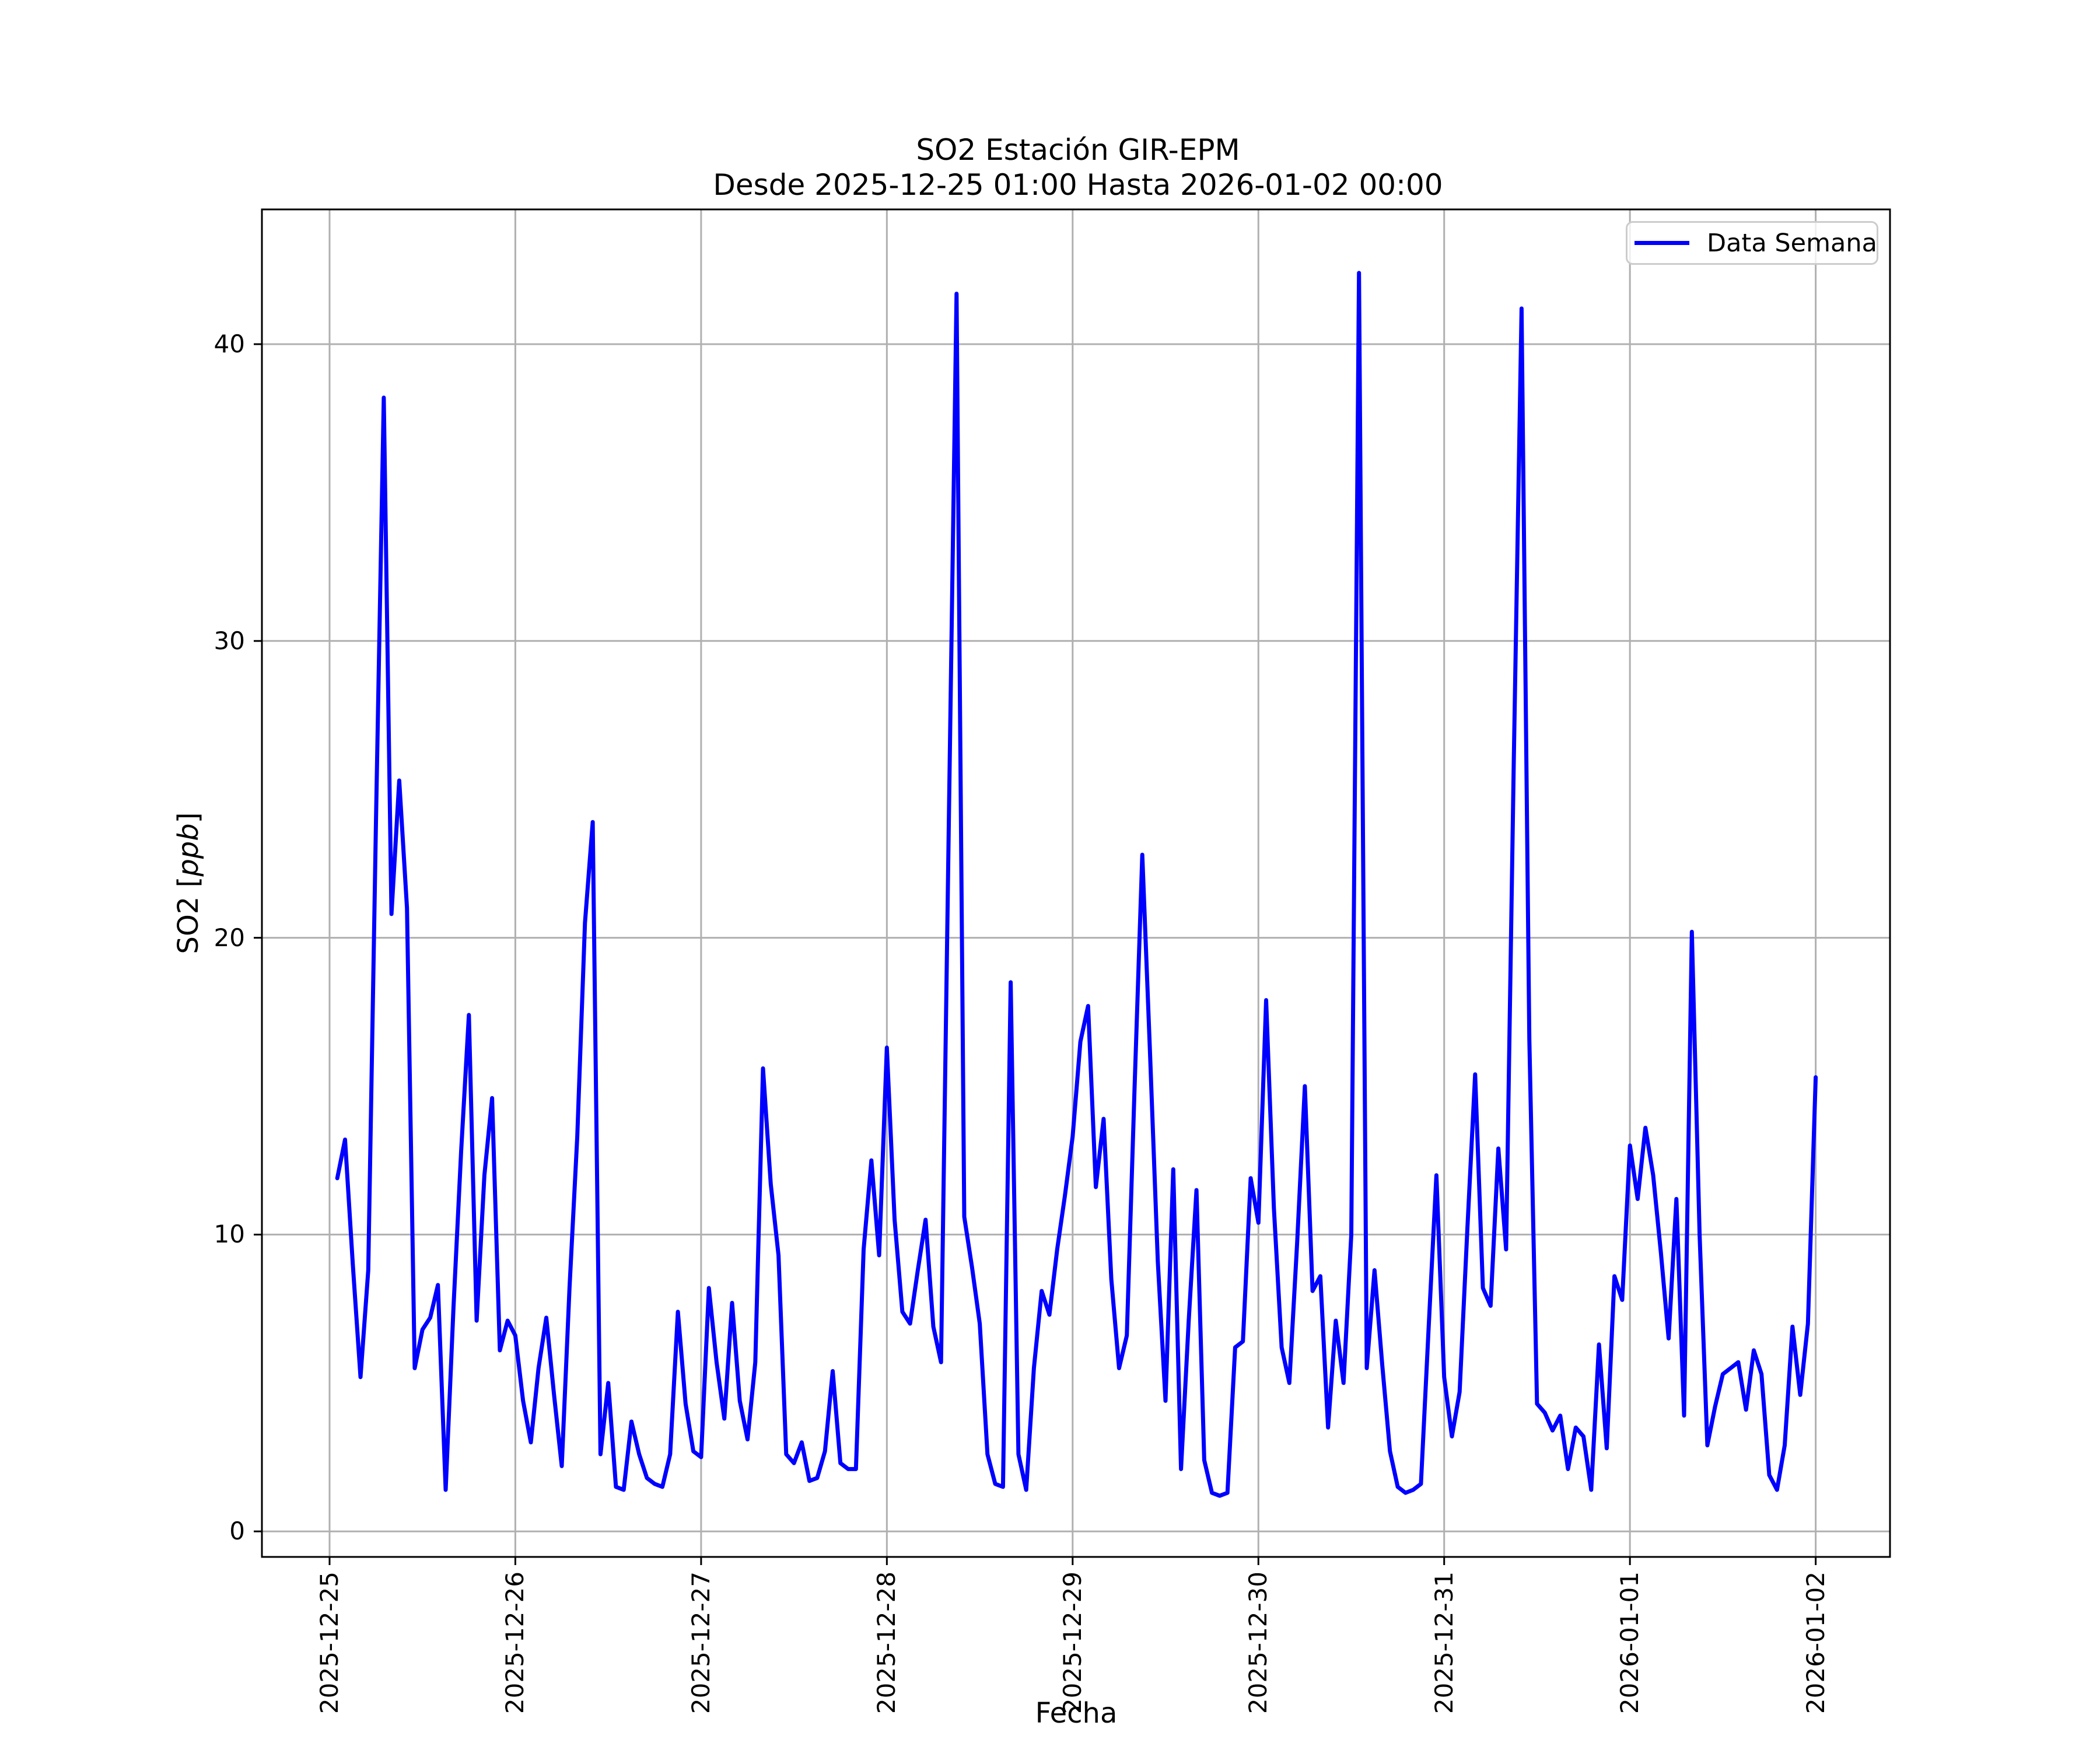 Image resolution: width=2100 pixels, height=1750 pixels. I want to click on x-tick-label: 2025-12-26, so click(515, 1643).